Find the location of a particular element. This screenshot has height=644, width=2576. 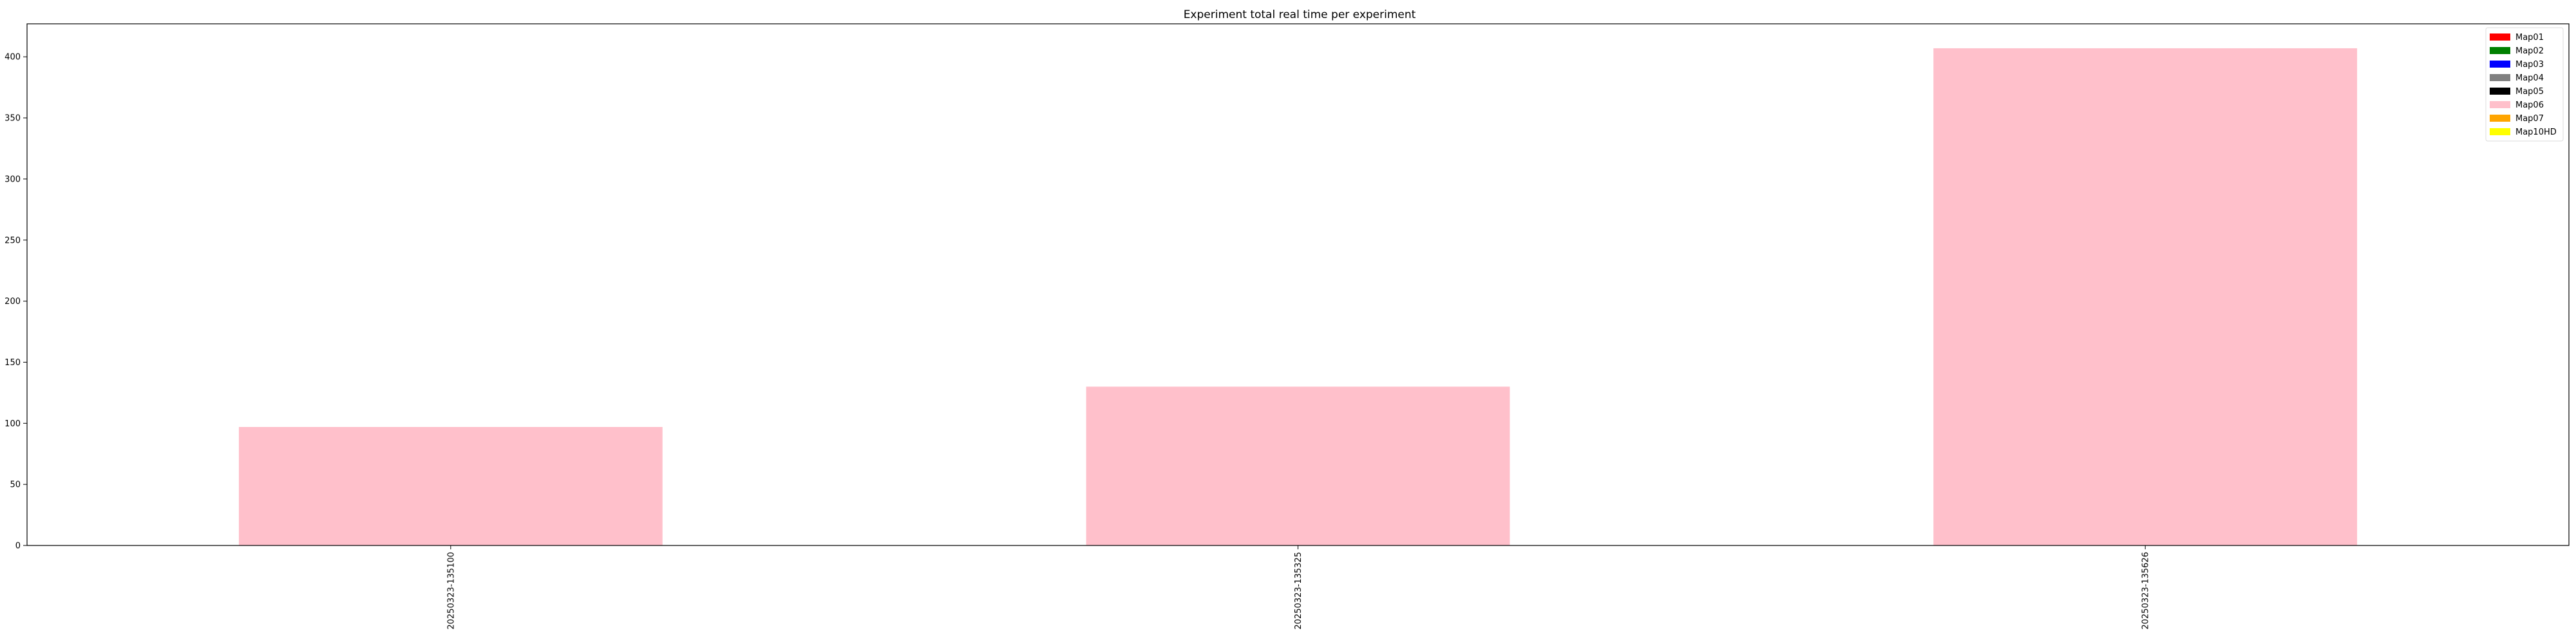

x-tick-label: 20250323-135100 is located at coordinates (451, 591).